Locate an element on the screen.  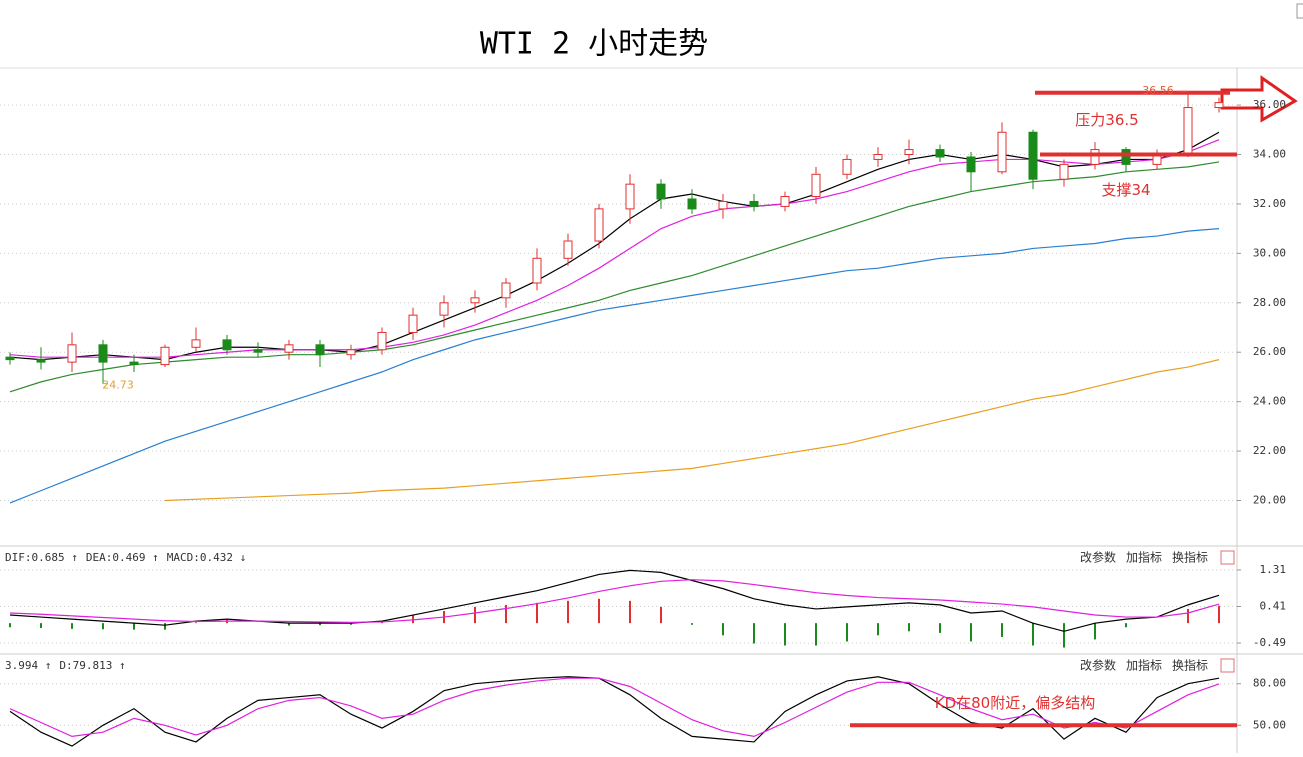
y-tick-label: 0.41 is located at coordinates (1273, 606).